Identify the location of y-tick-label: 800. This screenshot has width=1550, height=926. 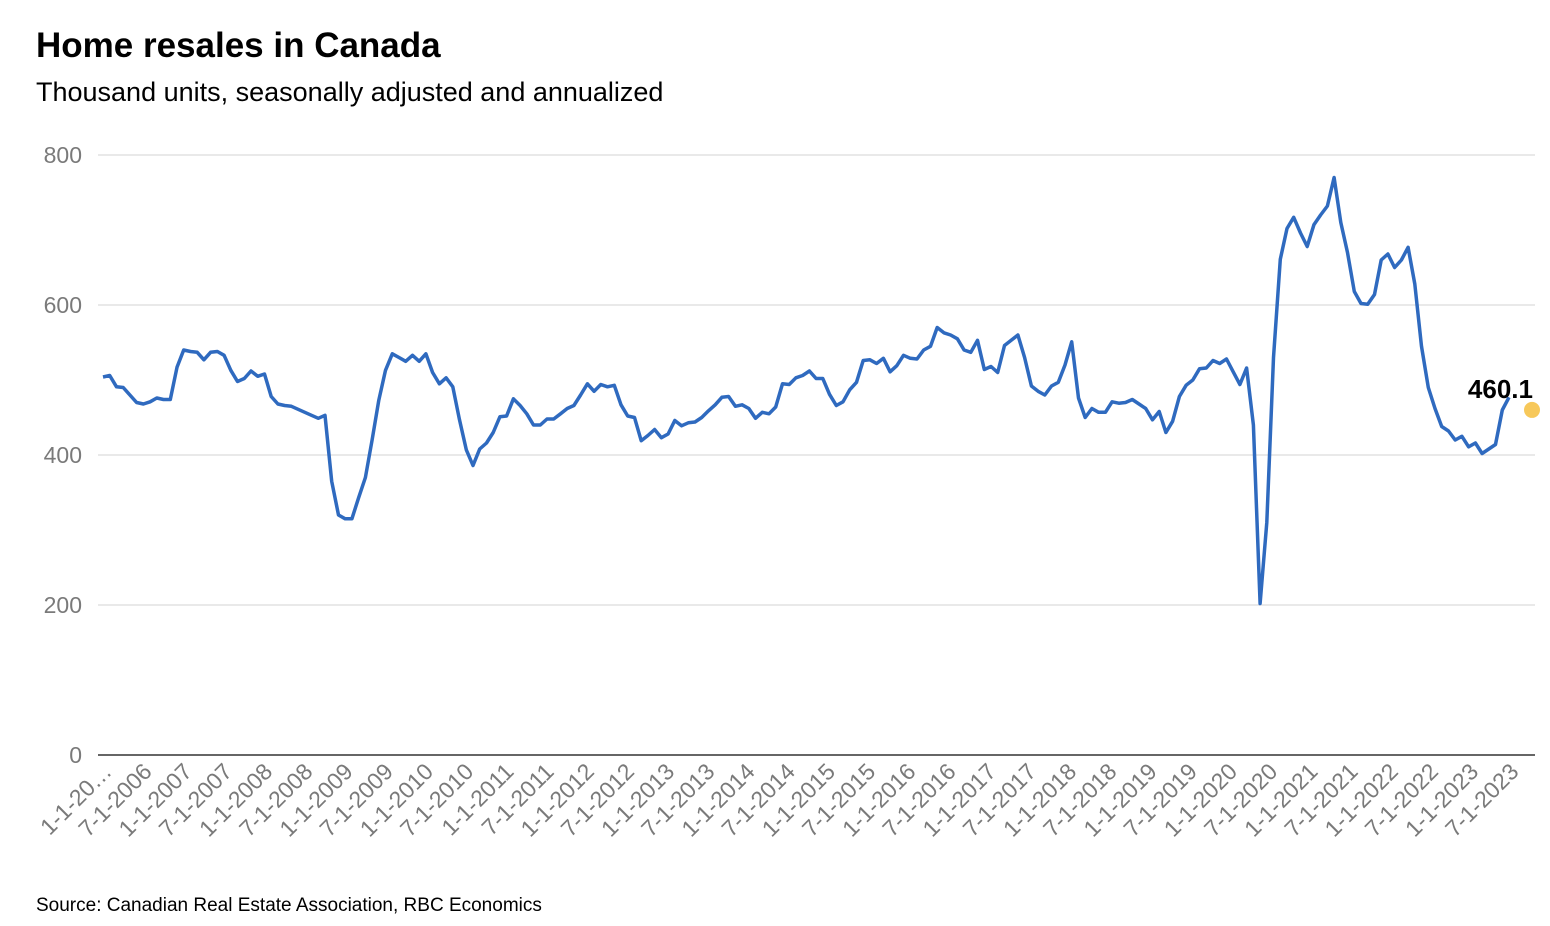
(63, 155).